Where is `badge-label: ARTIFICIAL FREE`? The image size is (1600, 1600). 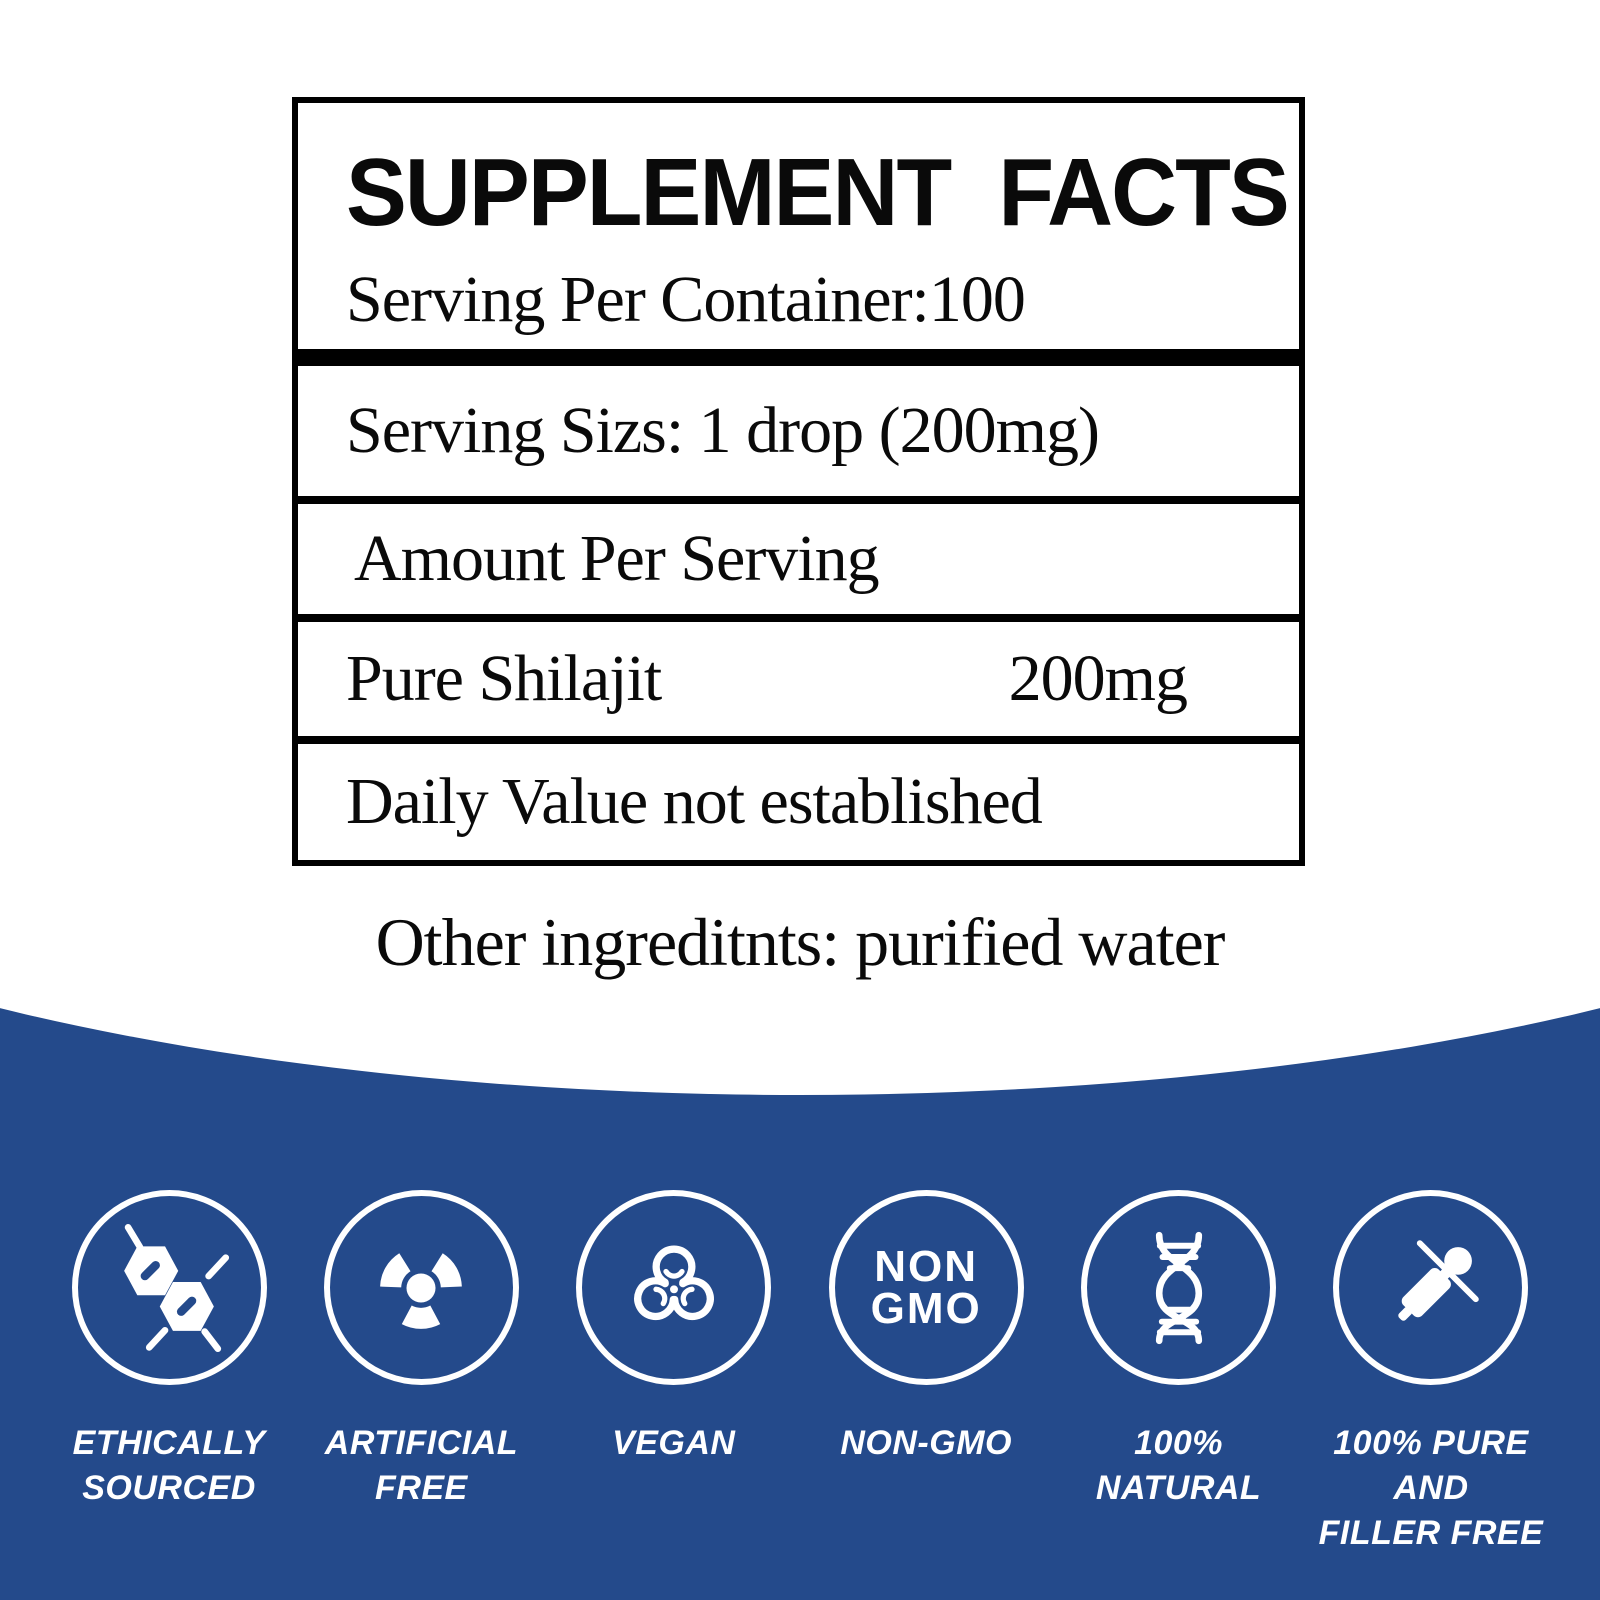 badge-label: ARTIFICIAL FREE is located at coordinates (421, 1465).